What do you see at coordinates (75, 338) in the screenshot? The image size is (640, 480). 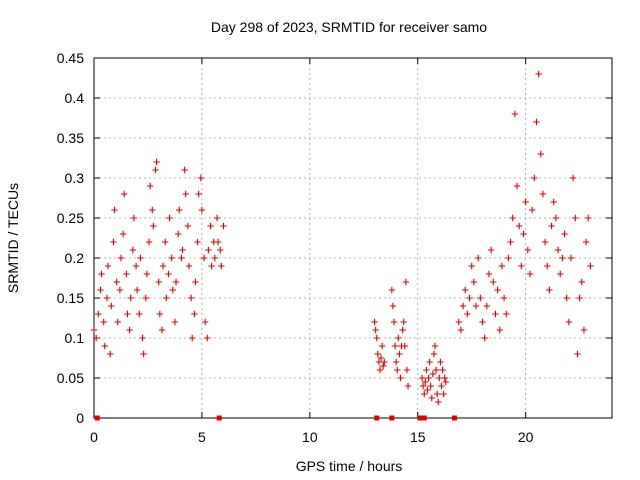 I see `y-tick-label: 0.1` at bounding box center [75, 338].